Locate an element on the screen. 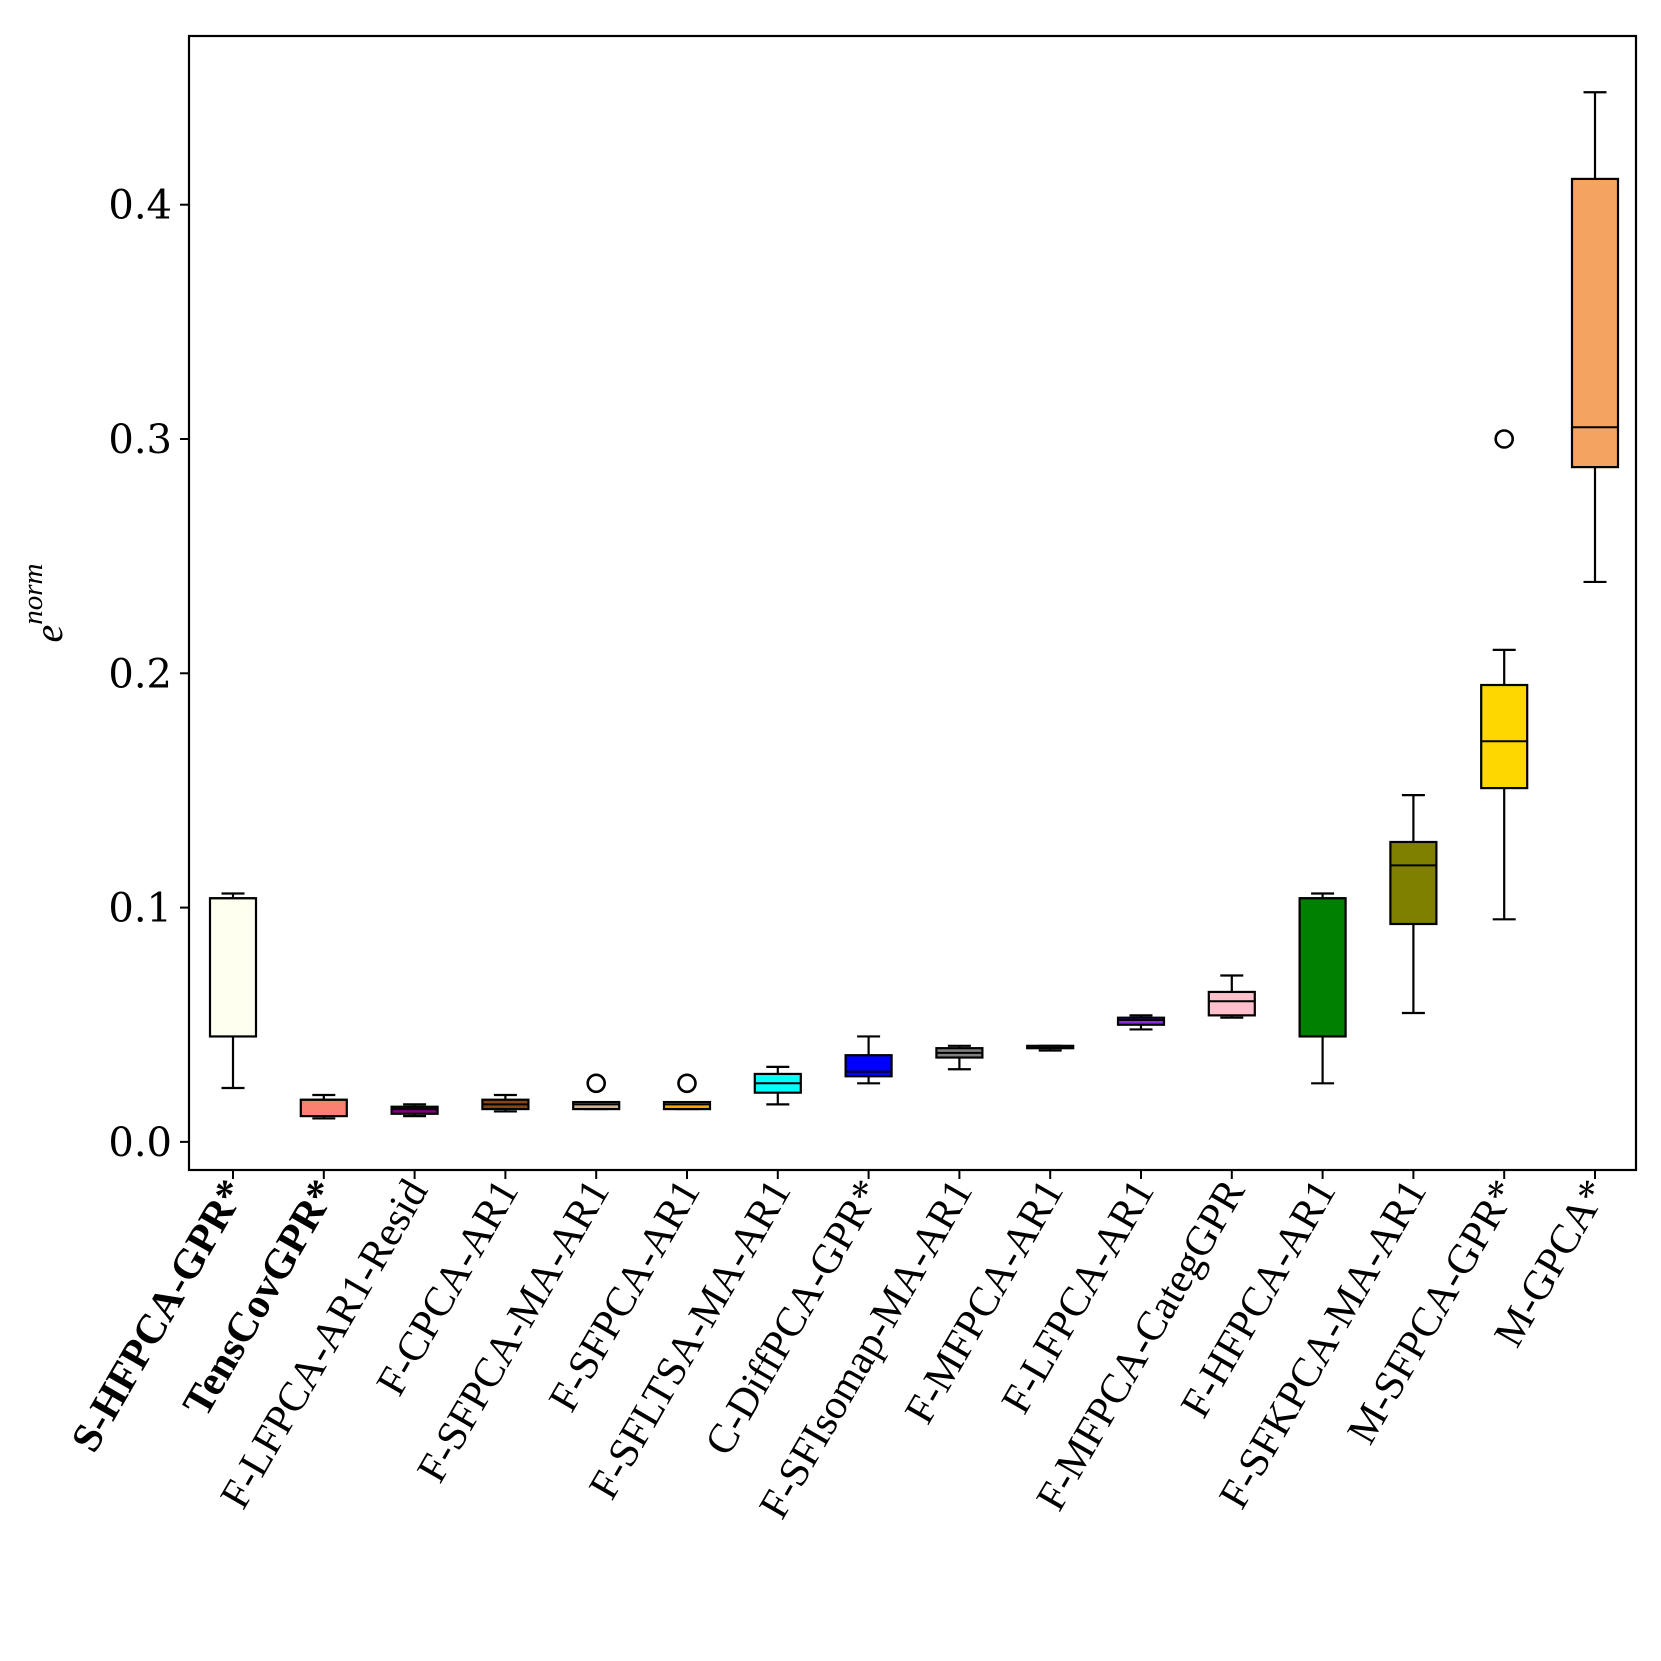  box-f-sfisomap-ma-ar1 is located at coordinates (959, 1057).